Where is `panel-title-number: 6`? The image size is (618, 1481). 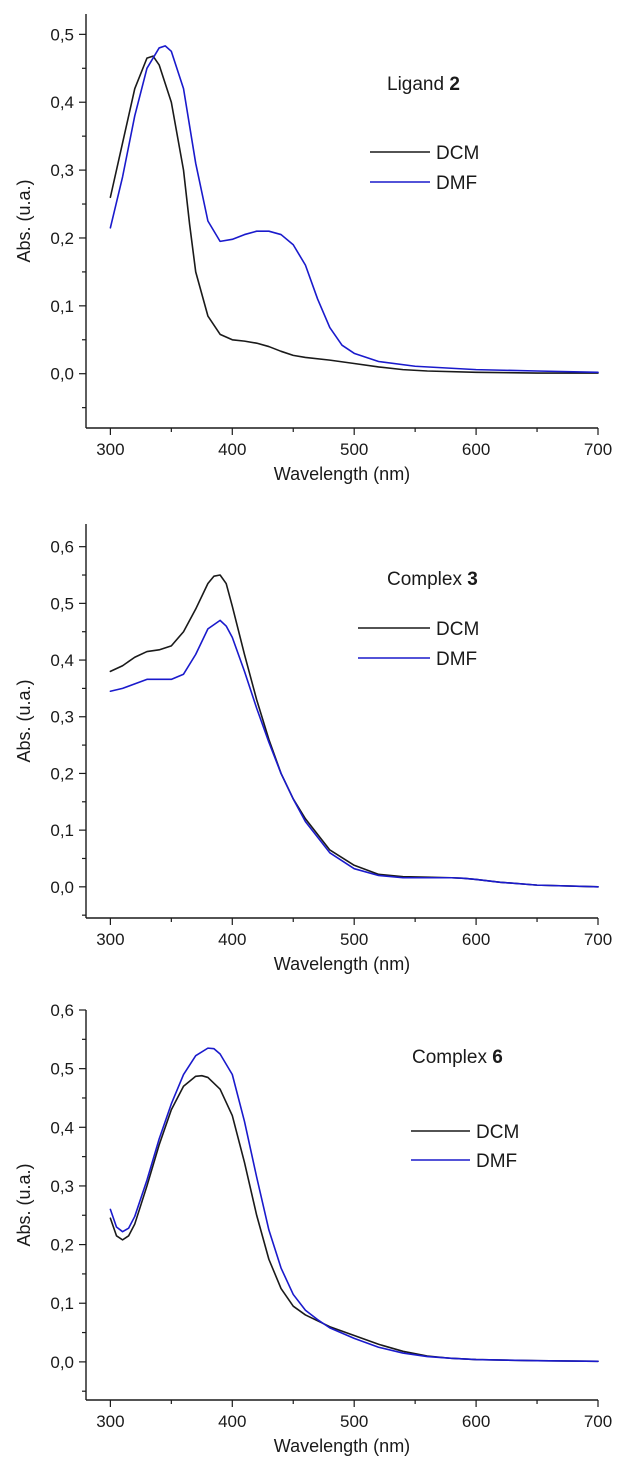 panel-title-number: 6 is located at coordinates (497, 1057).